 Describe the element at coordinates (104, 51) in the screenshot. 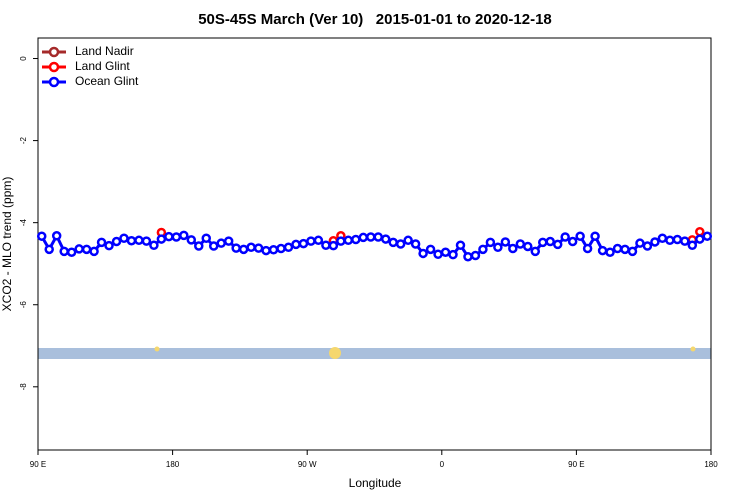

I see `legend-label: Land Nadir` at that location.